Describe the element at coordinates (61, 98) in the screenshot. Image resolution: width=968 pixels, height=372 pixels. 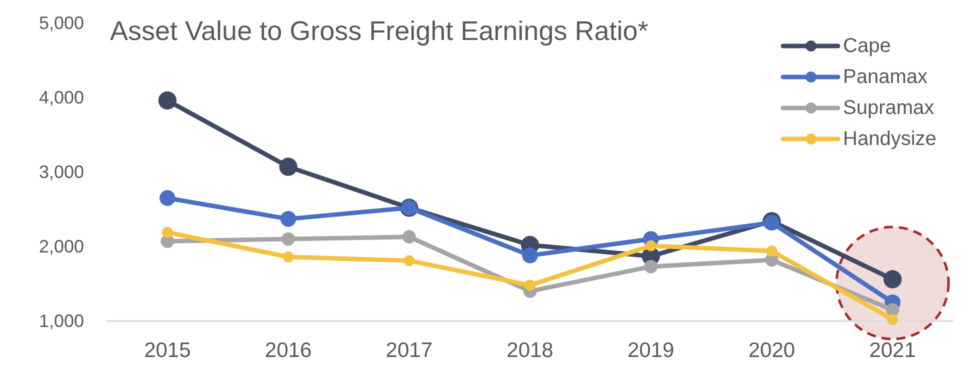
I see `y-tick-label: 4,000` at that location.